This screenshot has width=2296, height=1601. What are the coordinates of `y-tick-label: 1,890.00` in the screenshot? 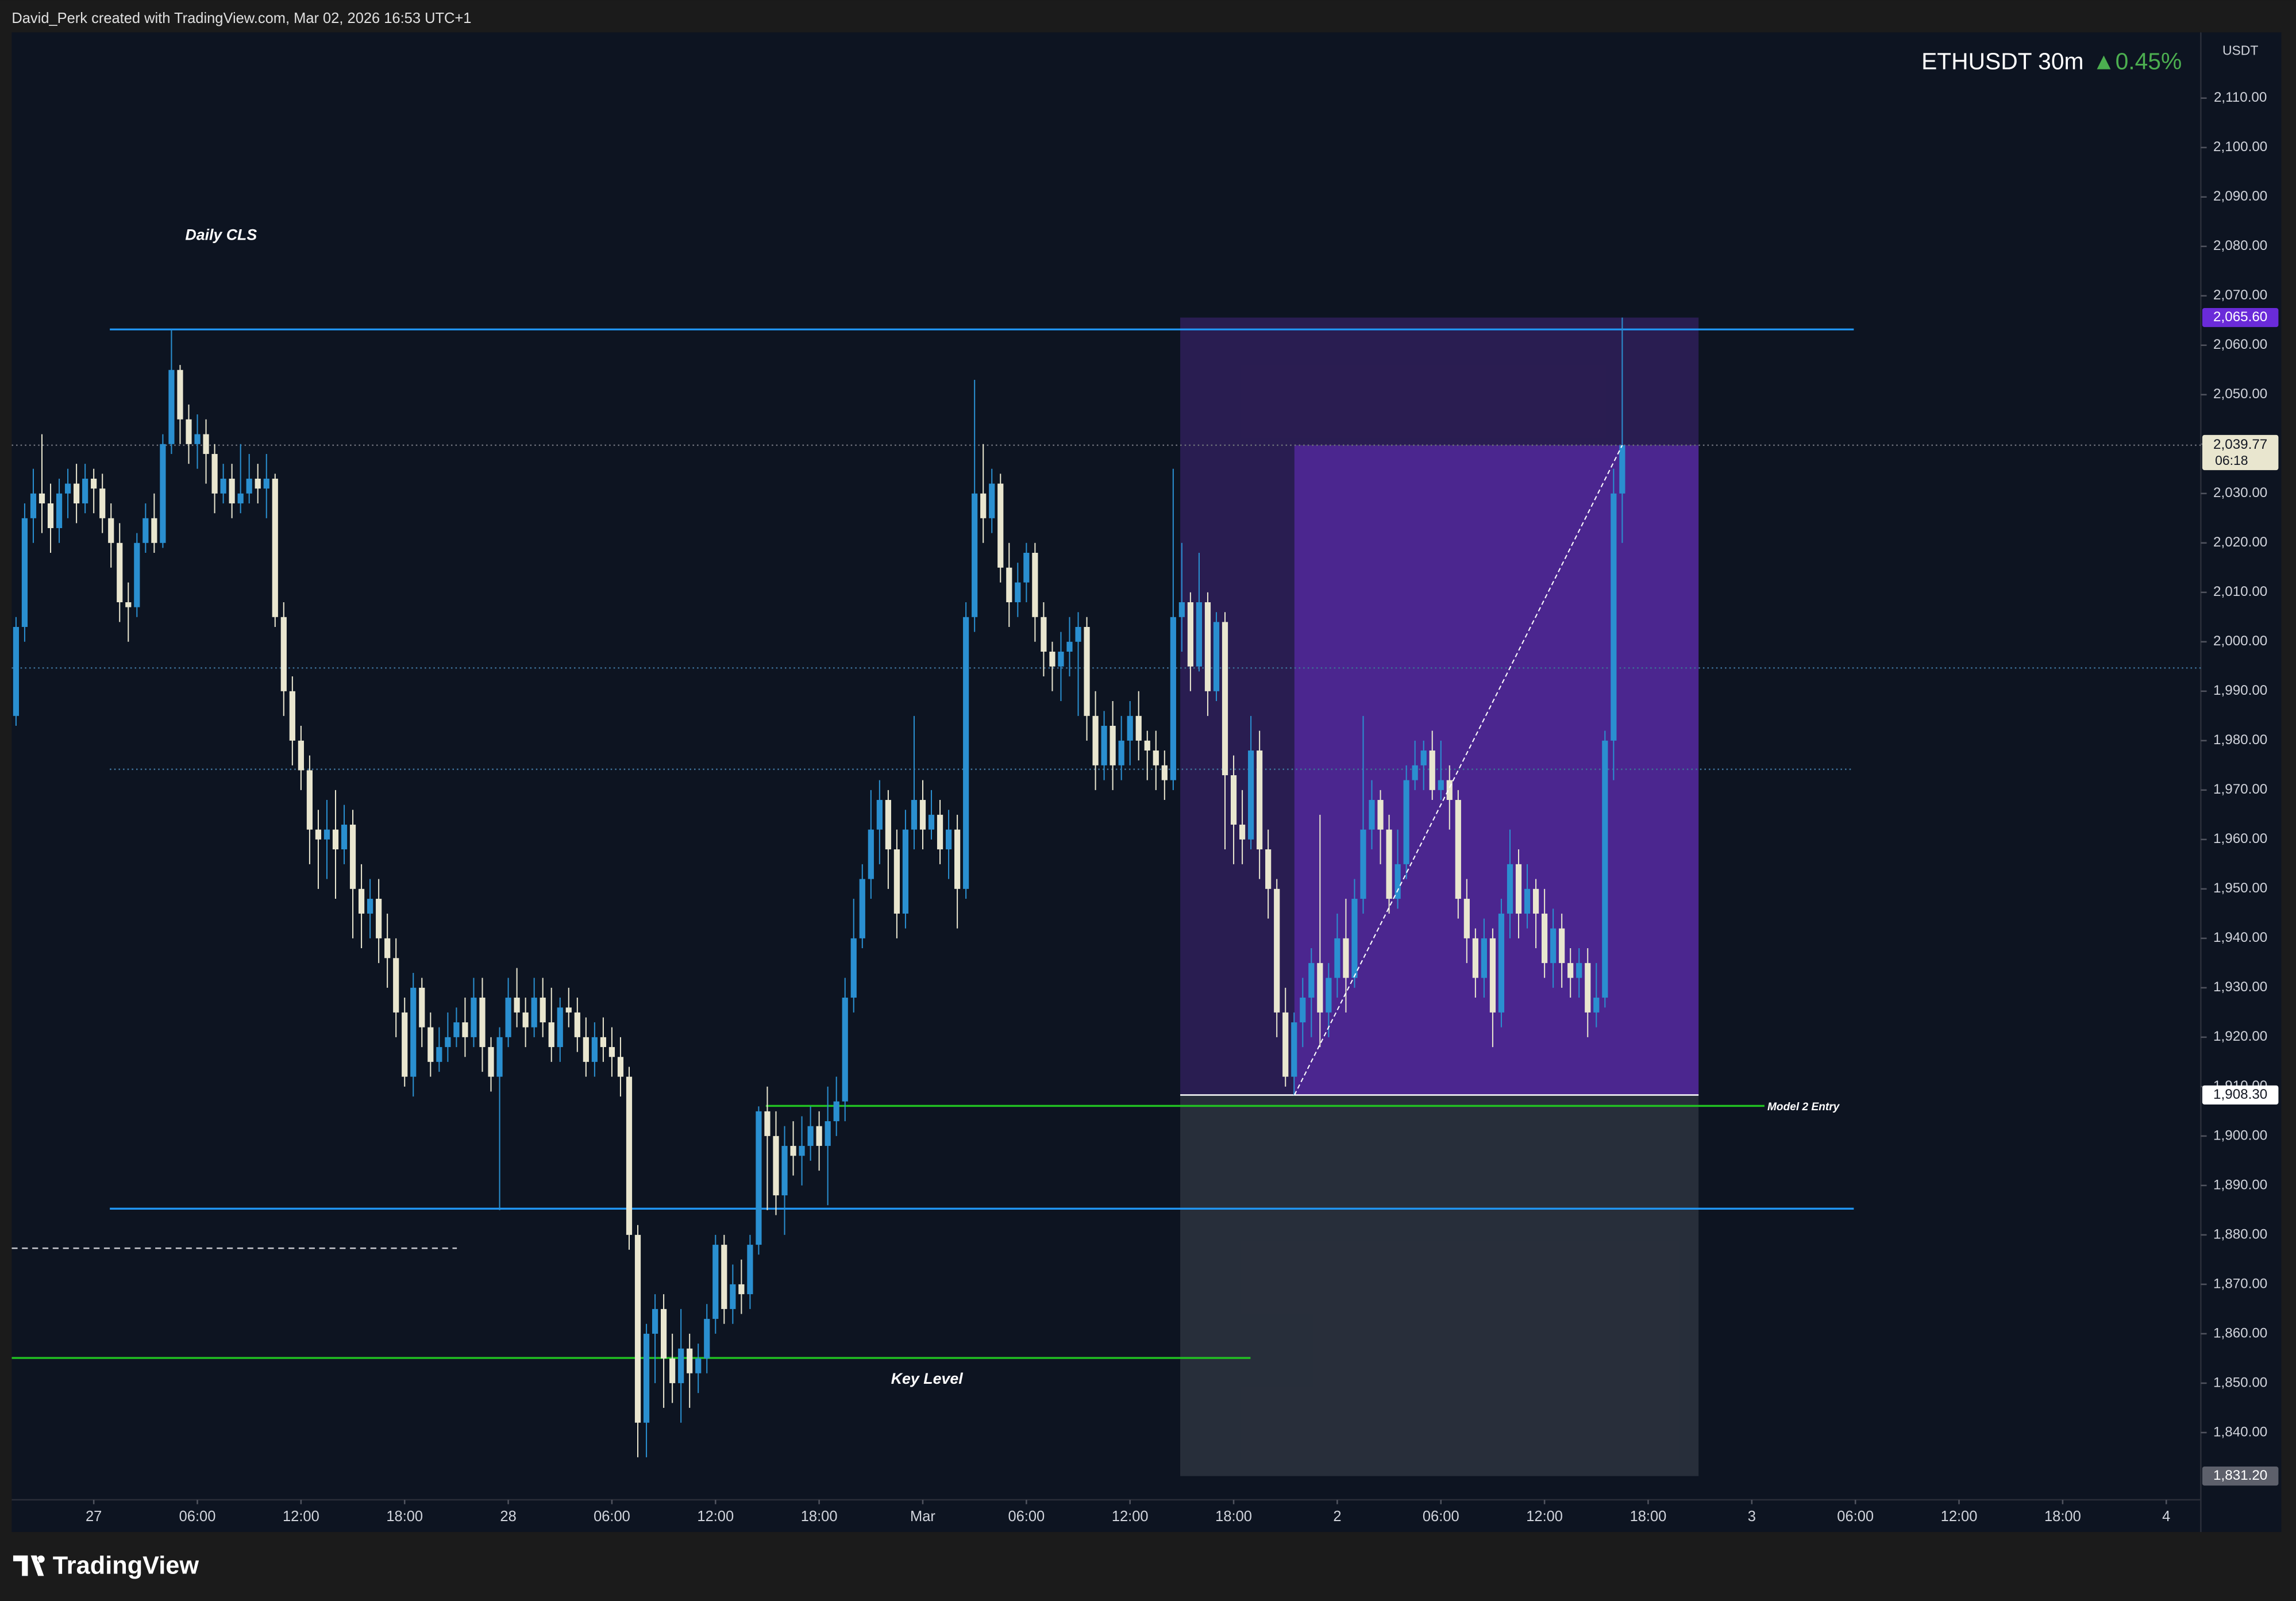 It's located at (2240, 1184).